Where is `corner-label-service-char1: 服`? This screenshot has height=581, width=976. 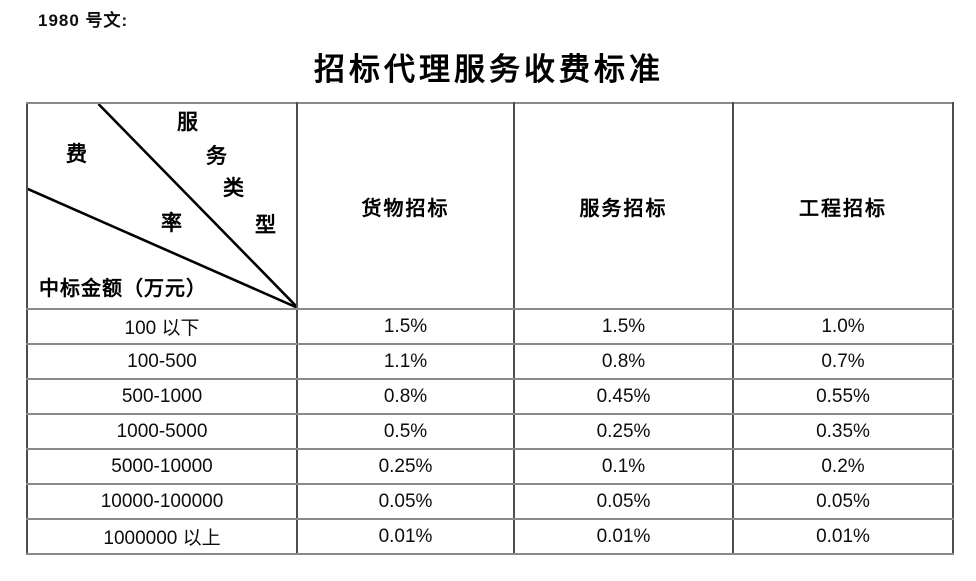
corner-label-service-char1: 服 is located at coordinates (187, 121).